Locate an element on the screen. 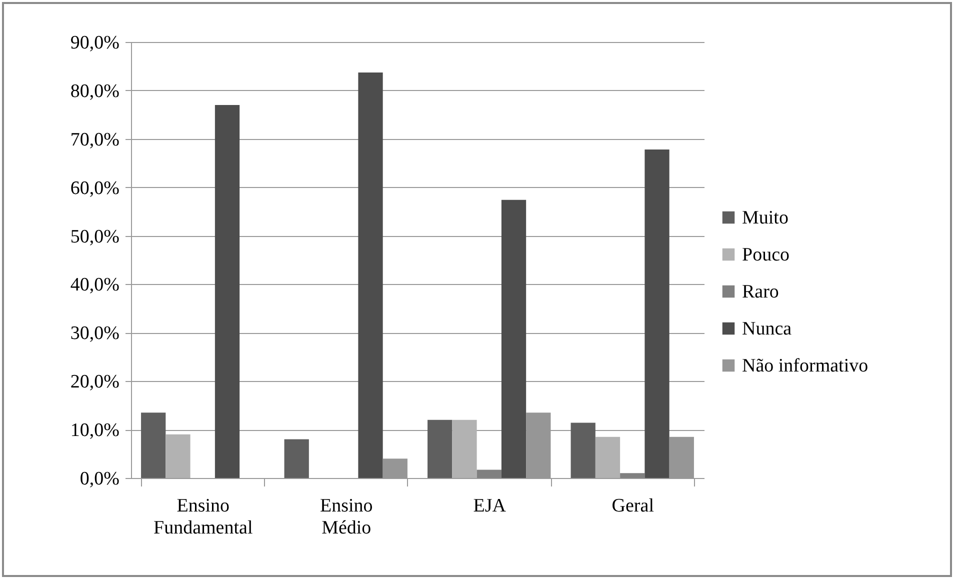  legend-label: Nunca is located at coordinates (767, 329).